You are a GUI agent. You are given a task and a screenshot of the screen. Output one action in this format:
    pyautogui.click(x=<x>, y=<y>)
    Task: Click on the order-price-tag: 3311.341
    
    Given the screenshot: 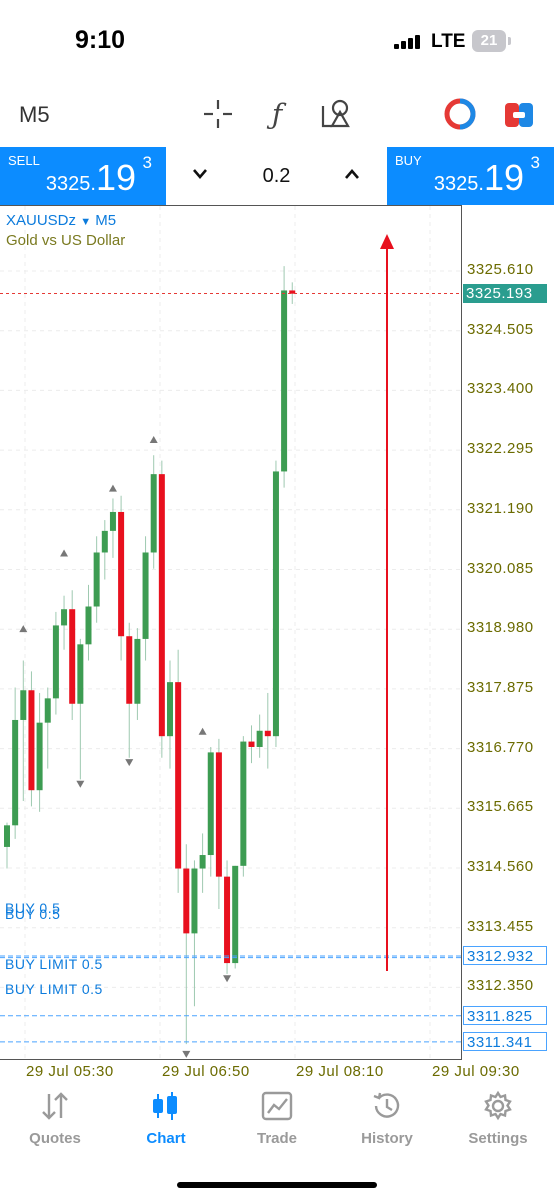 What is the action you would take?
    pyautogui.click(x=505, y=1041)
    